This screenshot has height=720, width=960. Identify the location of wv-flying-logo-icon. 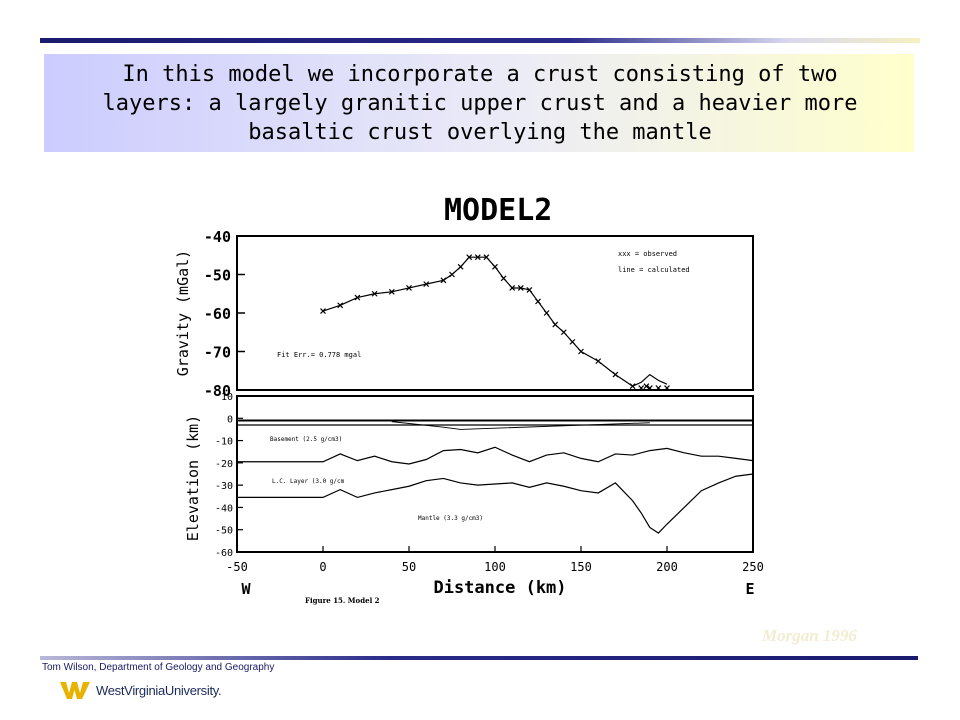
(75, 690).